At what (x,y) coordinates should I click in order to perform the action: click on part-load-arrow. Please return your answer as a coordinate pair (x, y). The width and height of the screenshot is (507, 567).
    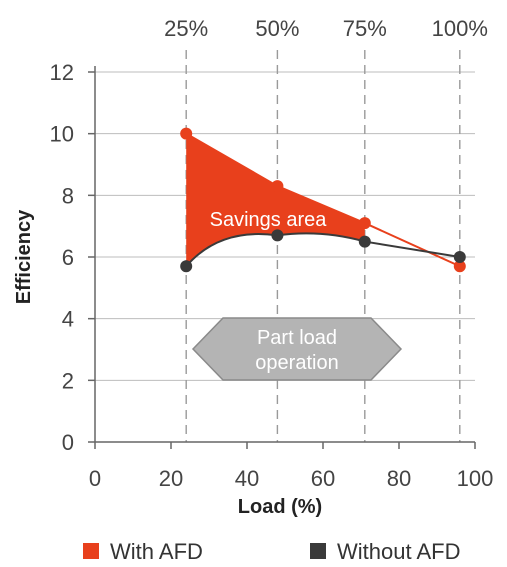
    Looking at the image, I should click on (297, 349).